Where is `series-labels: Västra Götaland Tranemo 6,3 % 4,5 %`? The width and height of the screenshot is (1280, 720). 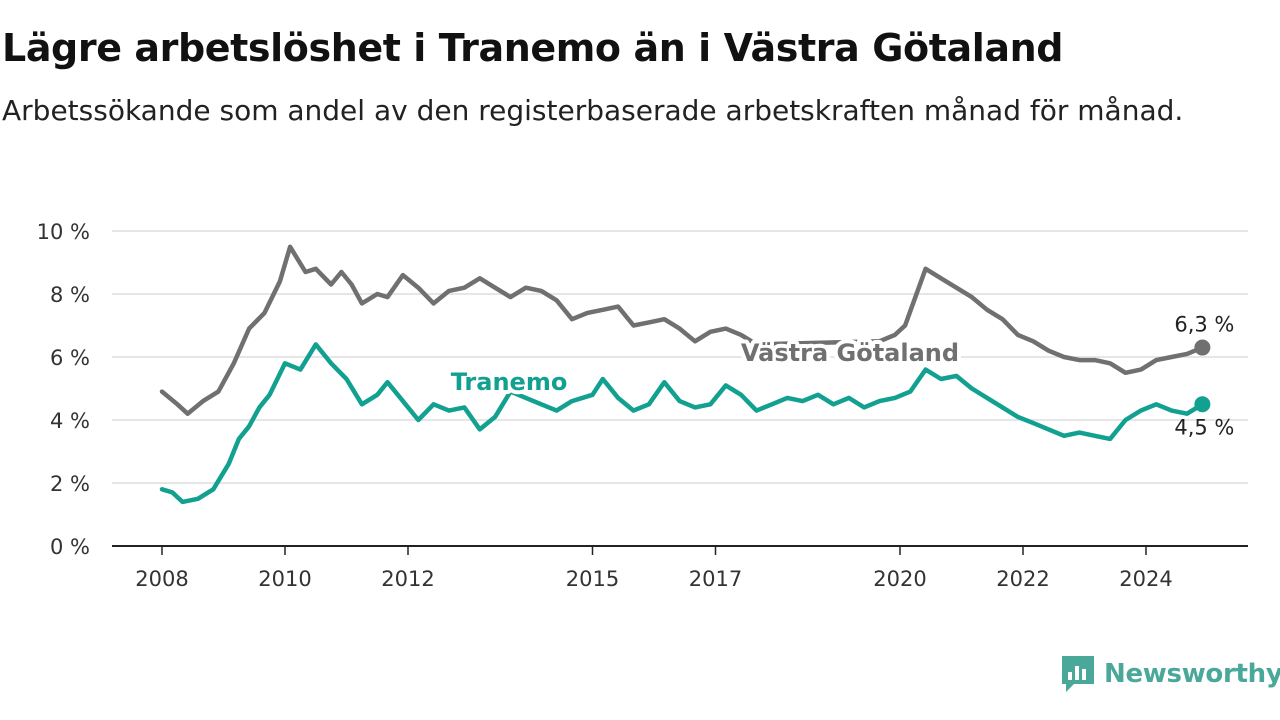
series-labels: Västra Götaland Tranemo 6,3 % 4,5 % is located at coordinates (841, 376).